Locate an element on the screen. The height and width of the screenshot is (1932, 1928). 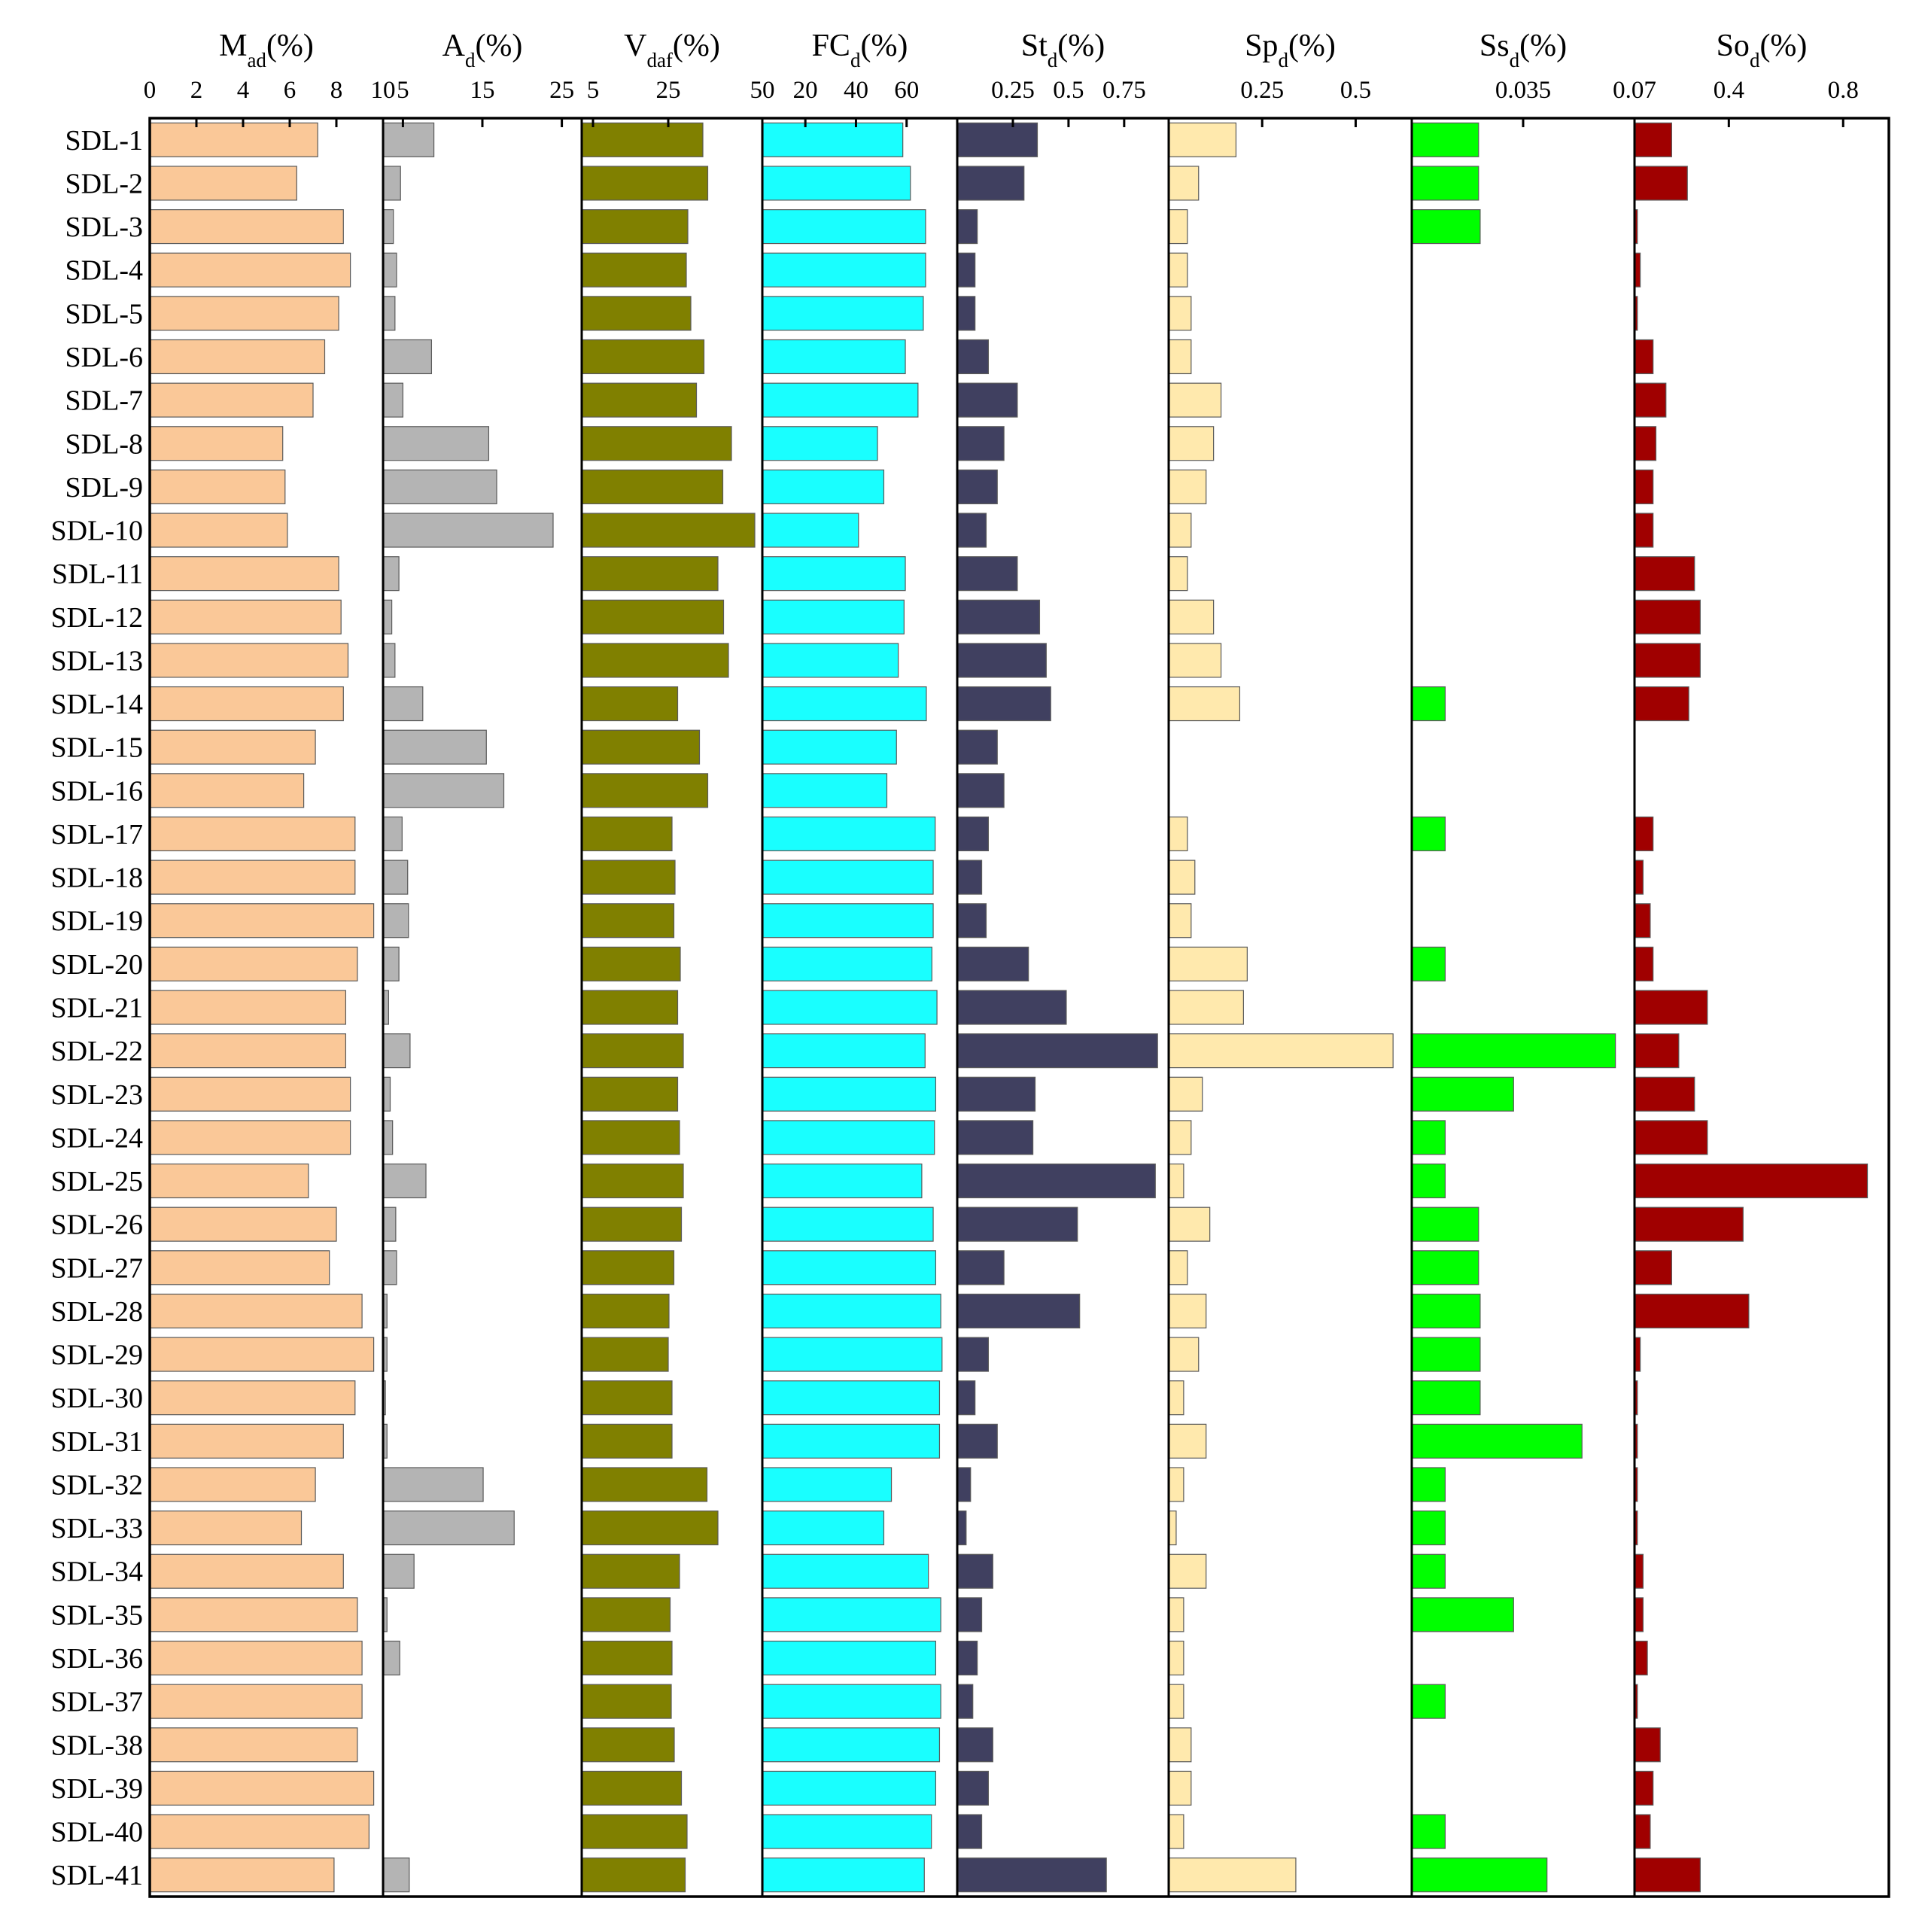
title-main: So is located at coordinates (1733, 46).